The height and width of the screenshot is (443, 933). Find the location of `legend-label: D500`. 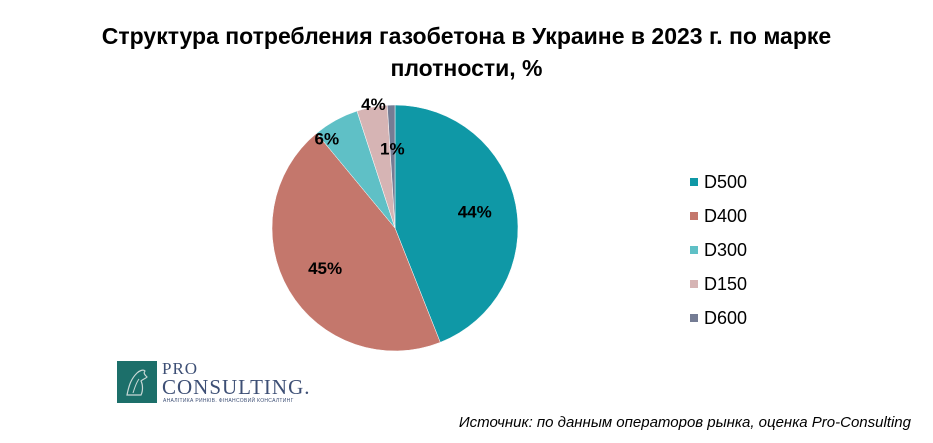

legend-label: D500 is located at coordinates (726, 181).